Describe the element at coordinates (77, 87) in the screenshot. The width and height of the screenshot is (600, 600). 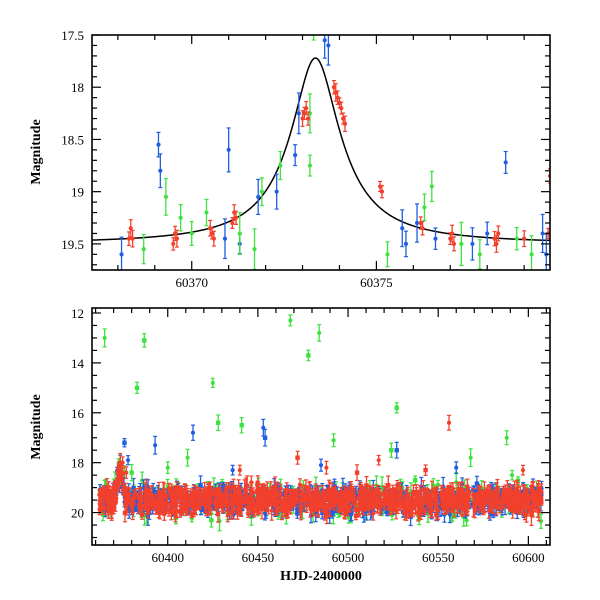
I see `top-y-tick-label: 18` at that location.